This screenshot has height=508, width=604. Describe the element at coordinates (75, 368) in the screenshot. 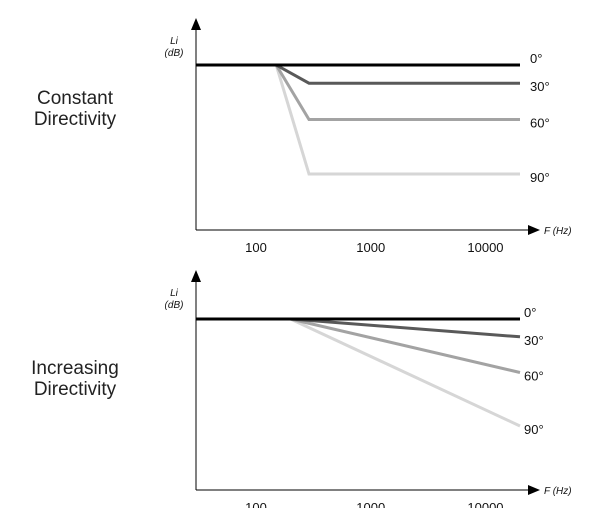

I see `row-label-line-1: Increasing` at that location.